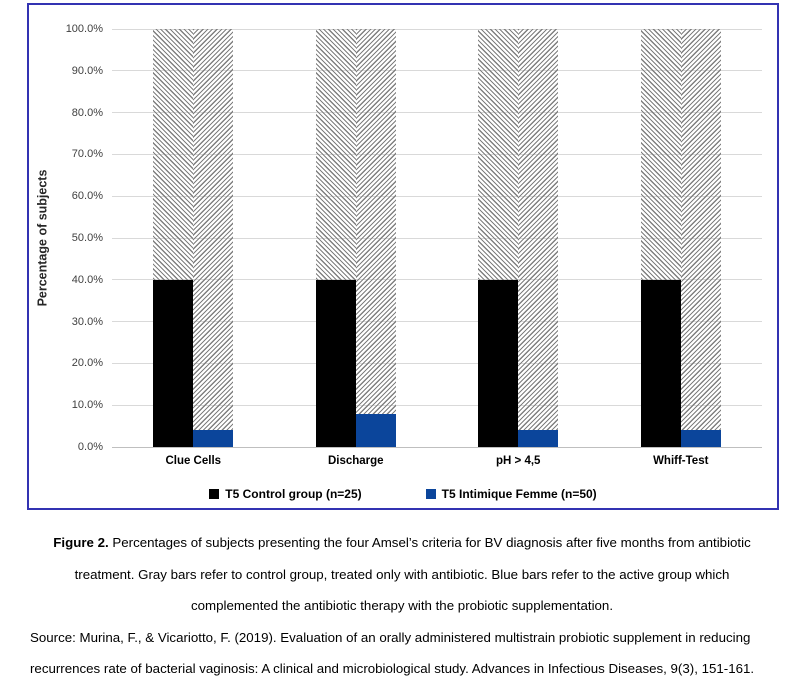 The width and height of the screenshot is (804, 698). I want to click on y-tick-label: 0.0%, so click(90, 447).